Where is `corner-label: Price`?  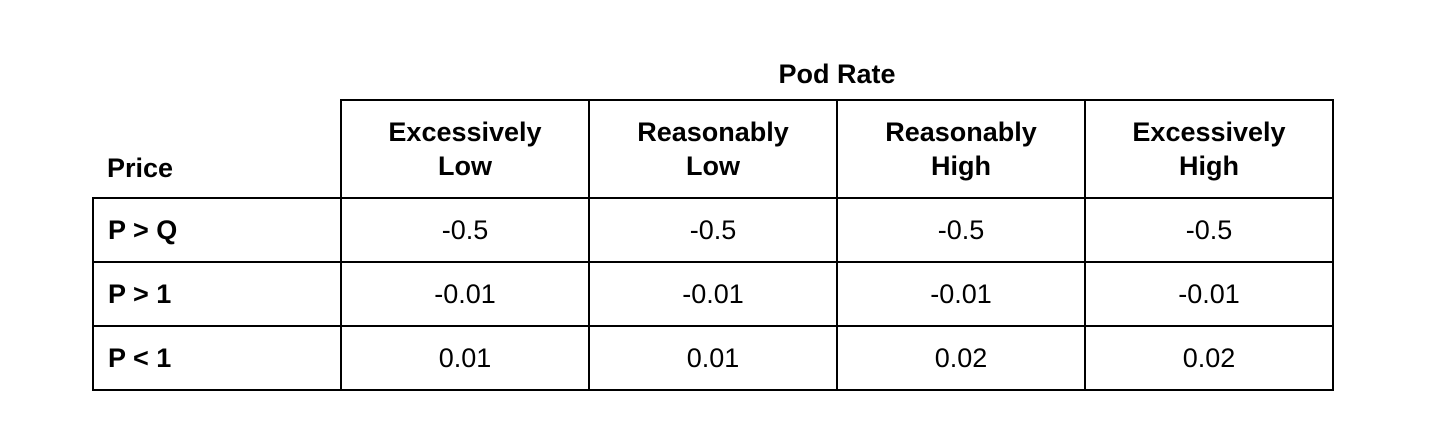 corner-label: Price is located at coordinates (140, 168).